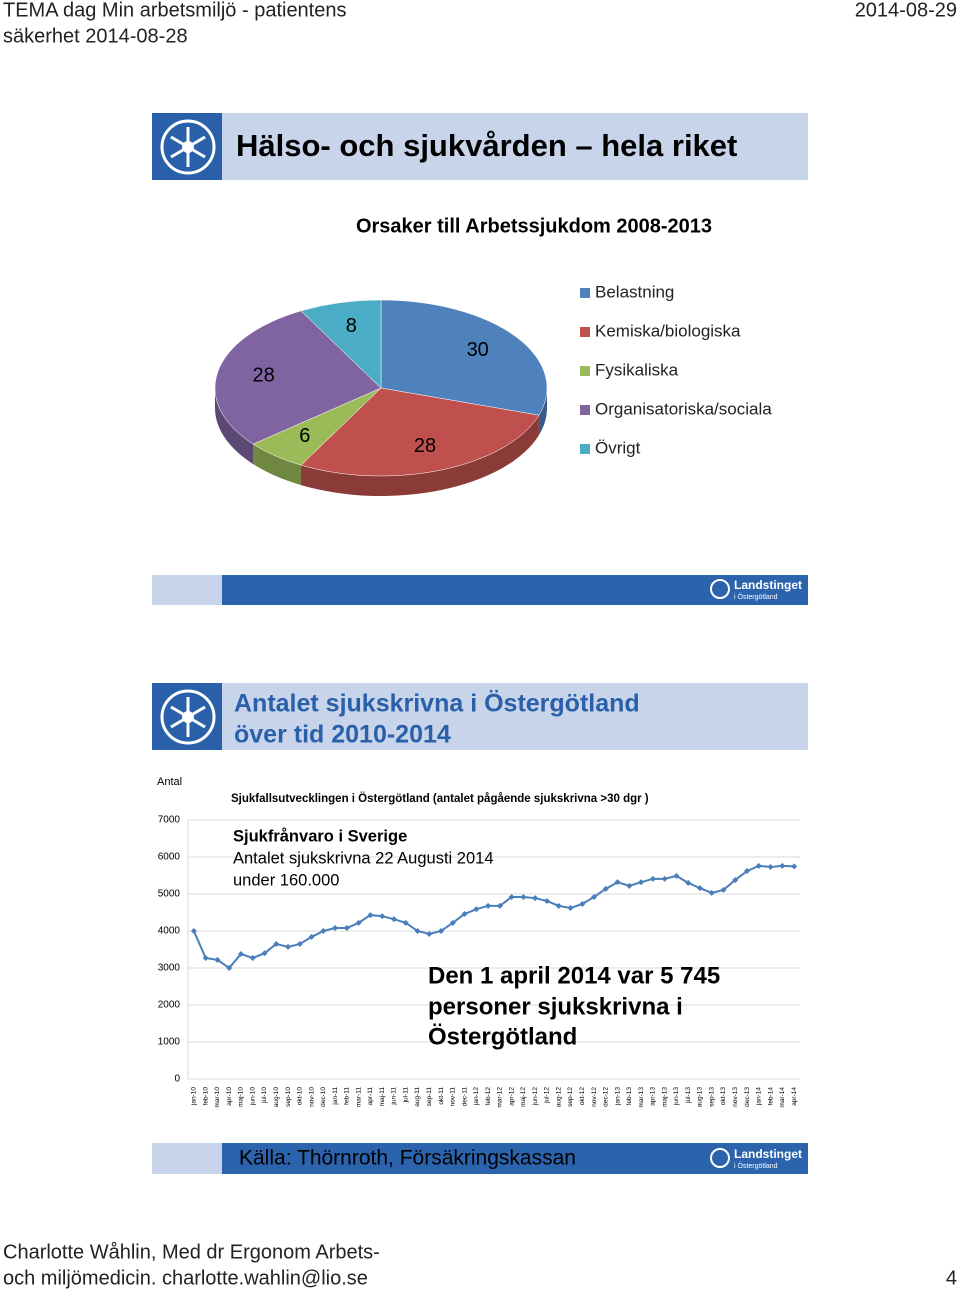 The height and width of the screenshot is (1292, 960). Describe the element at coordinates (668, 330) in the screenshot. I see `legend-label: Kemiska/biologiska` at that location.